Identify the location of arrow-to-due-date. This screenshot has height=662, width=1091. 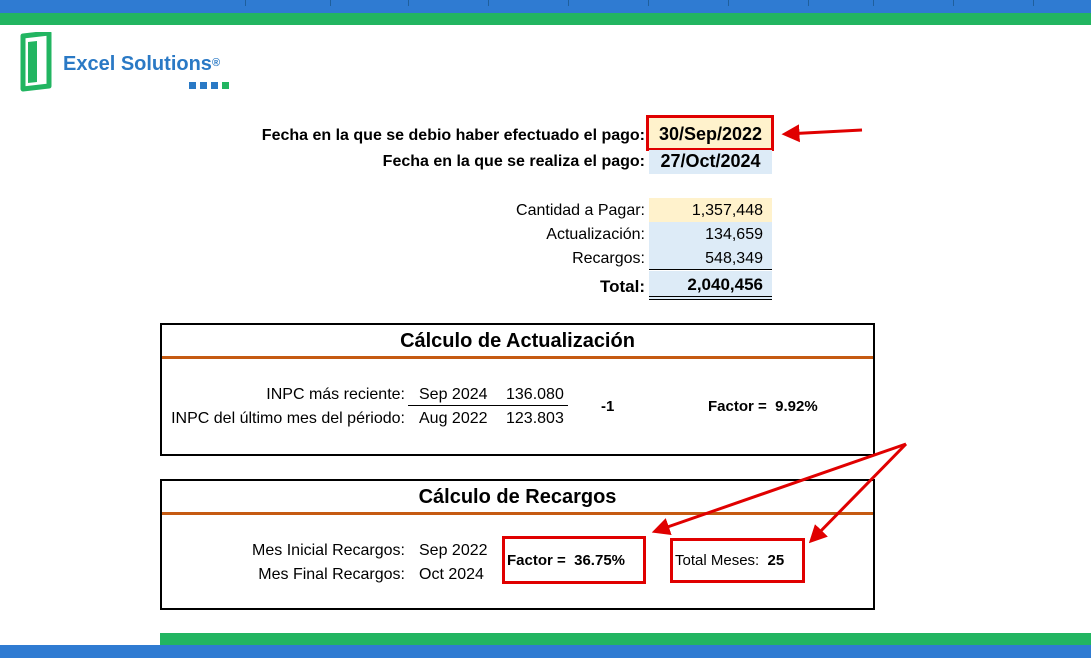
(822, 133).